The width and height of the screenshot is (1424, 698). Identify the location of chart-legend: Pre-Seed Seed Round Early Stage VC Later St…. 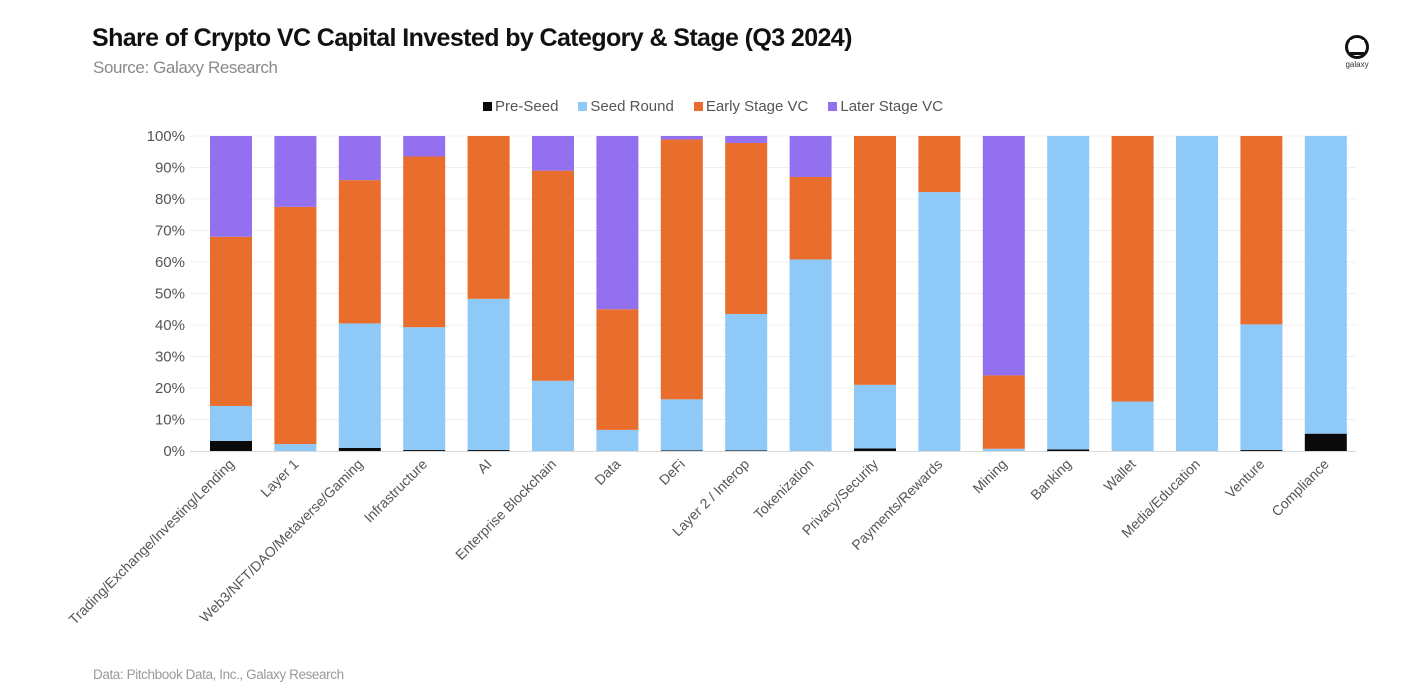
(712, 106).